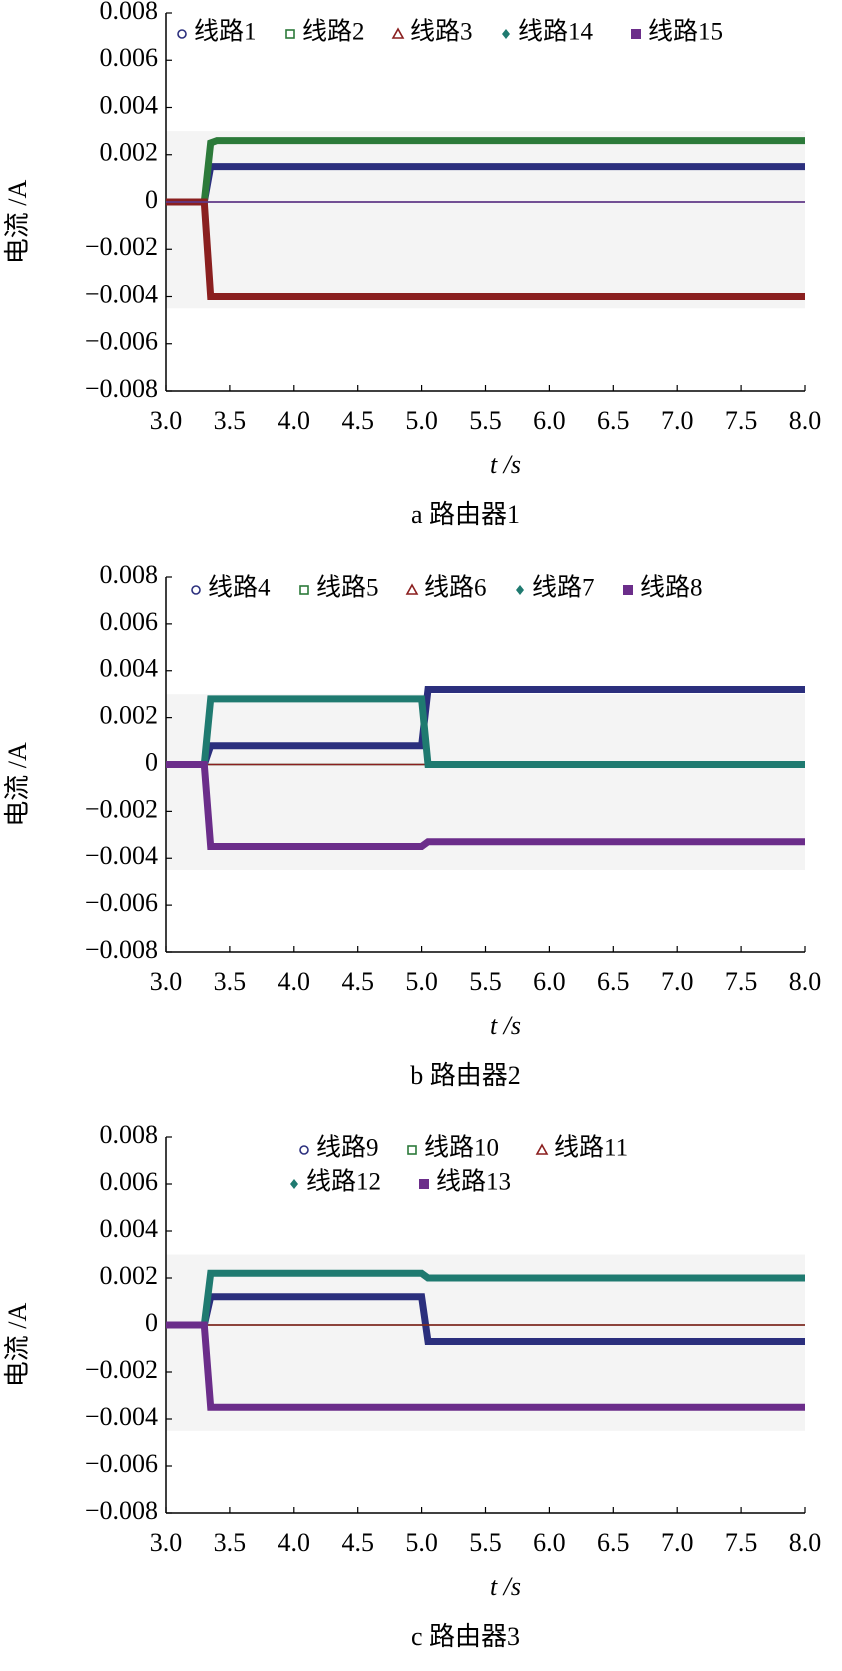 The height and width of the screenshot is (1671, 842). I want to click on legend-label: 线路4, so click(239, 588).